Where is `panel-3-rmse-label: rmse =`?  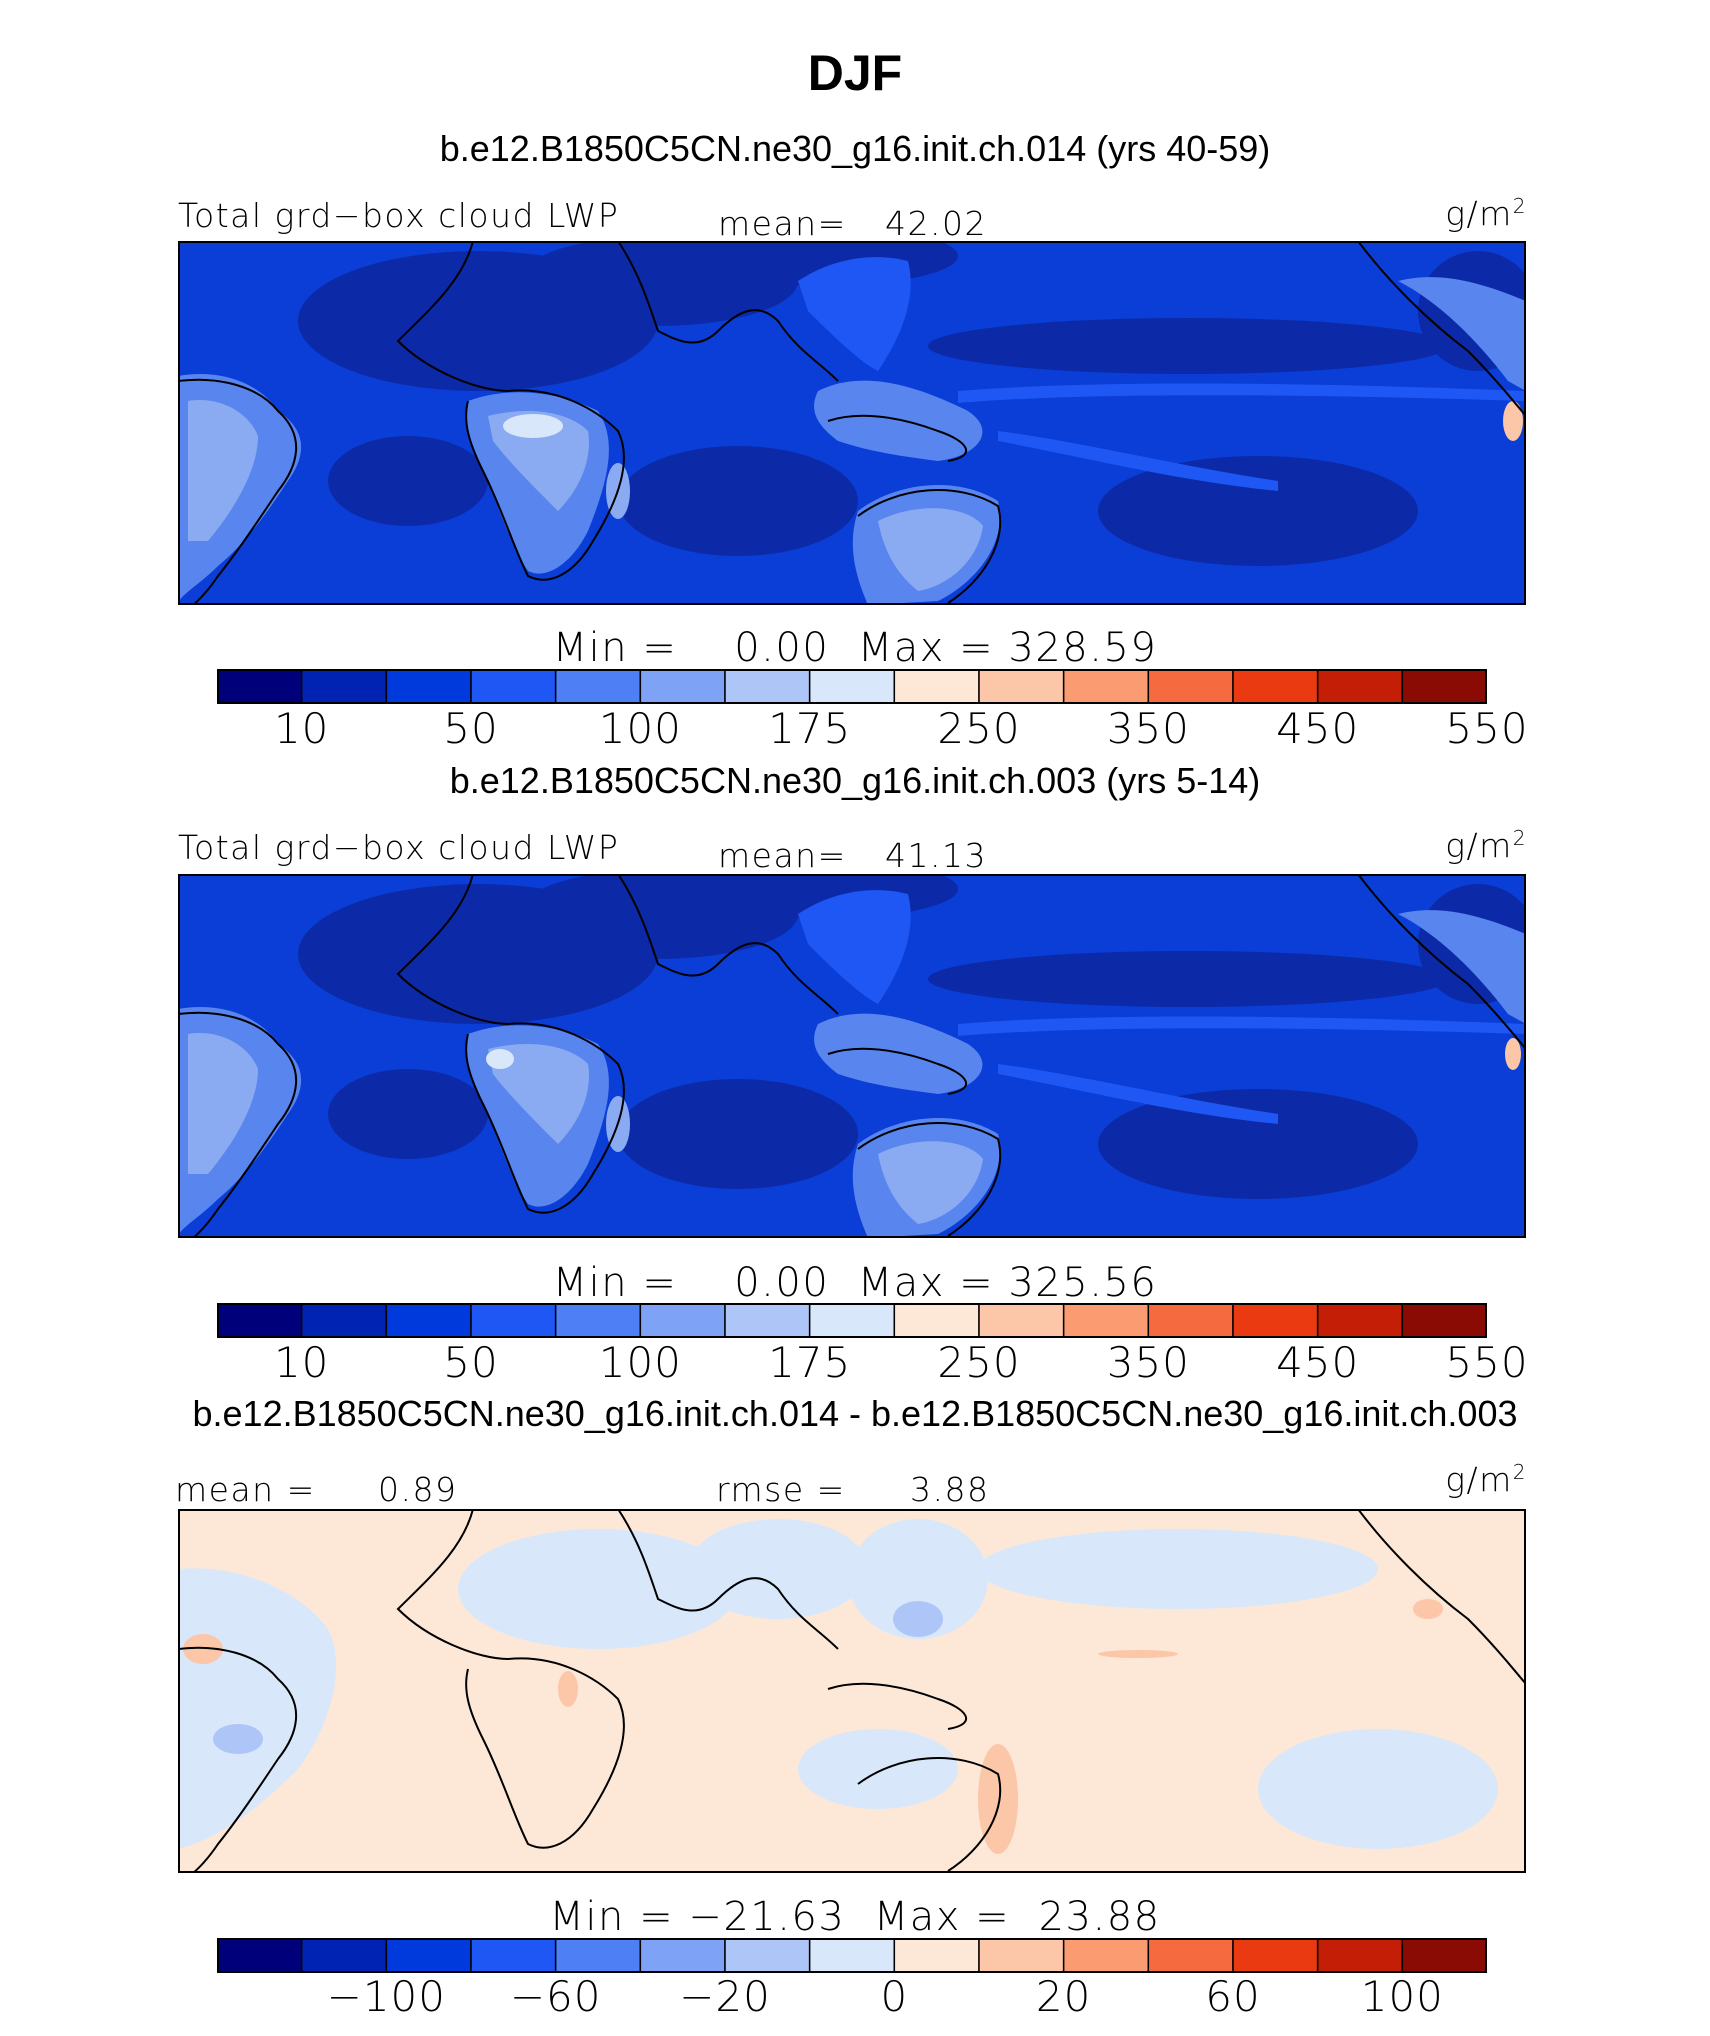 panel-3-rmse-label: rmse = is located at coordinates (781, 1489).